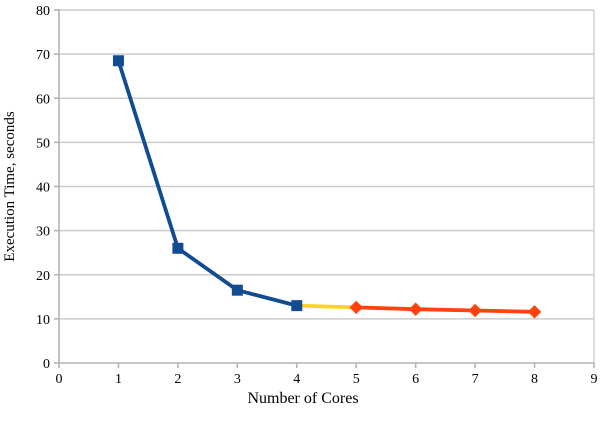 The height and width of the screenshot is (422, 606). What do you see at coordinates (43, 55) in the screenshot?
I see `y-tick-label: 70` at bounding box center [43, 55].